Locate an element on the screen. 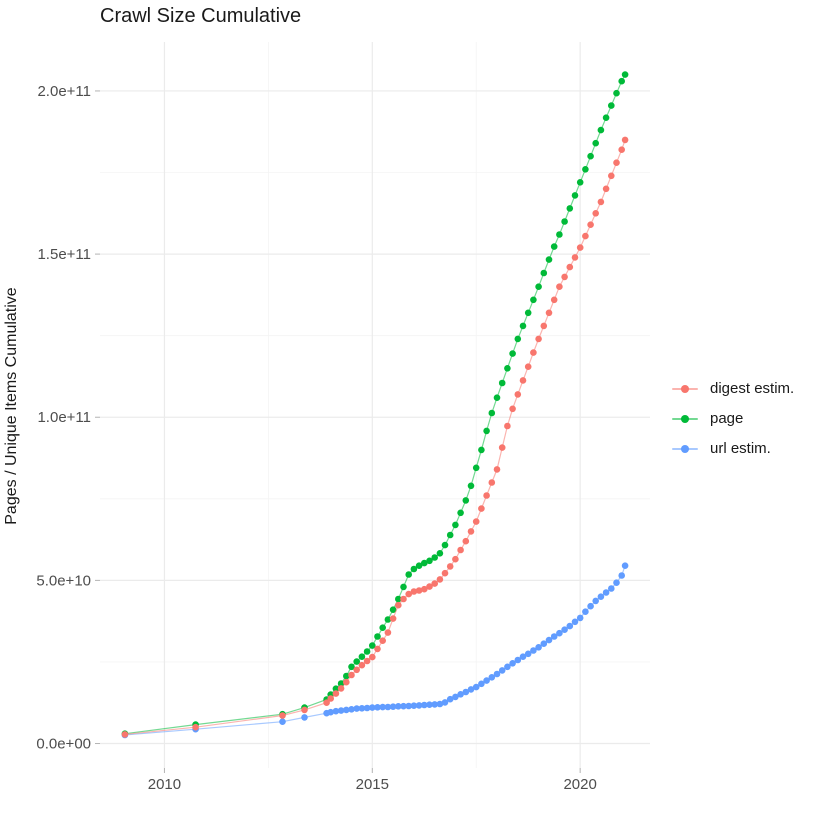  legend: digest estim. page url estim. is located at coordinates (733, 418).